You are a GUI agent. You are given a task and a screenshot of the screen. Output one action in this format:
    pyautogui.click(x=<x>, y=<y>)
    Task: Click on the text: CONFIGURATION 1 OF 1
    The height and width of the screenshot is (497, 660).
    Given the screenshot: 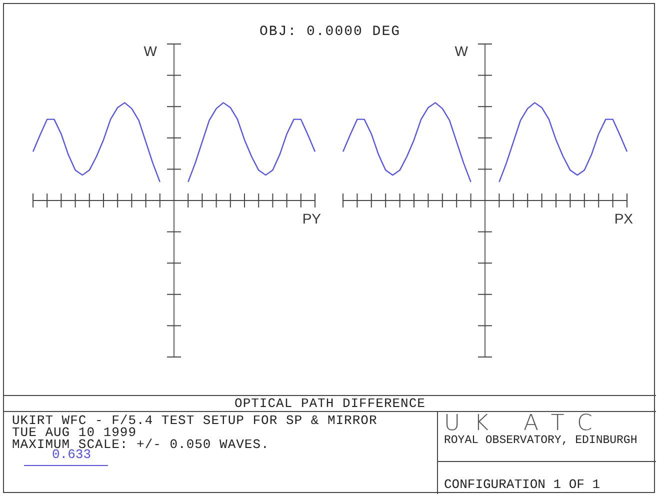 What is the action you would take?
    pyautogui.click(x=522, y=484)
    